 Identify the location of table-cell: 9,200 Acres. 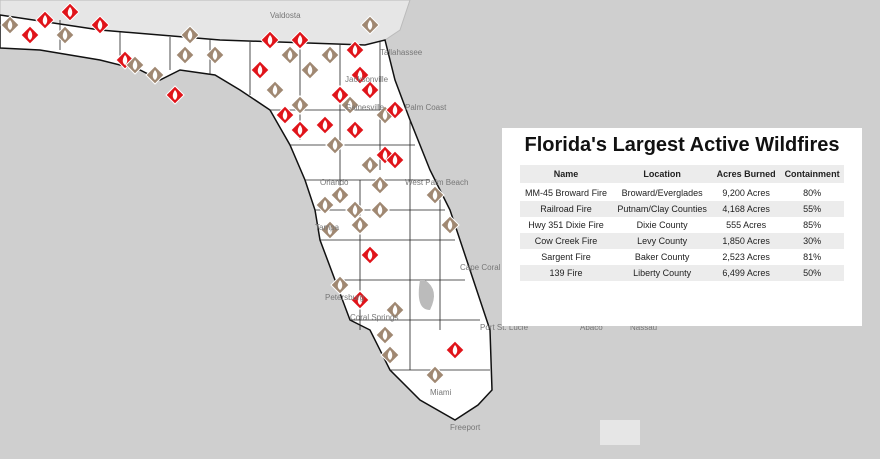
(746, 193).